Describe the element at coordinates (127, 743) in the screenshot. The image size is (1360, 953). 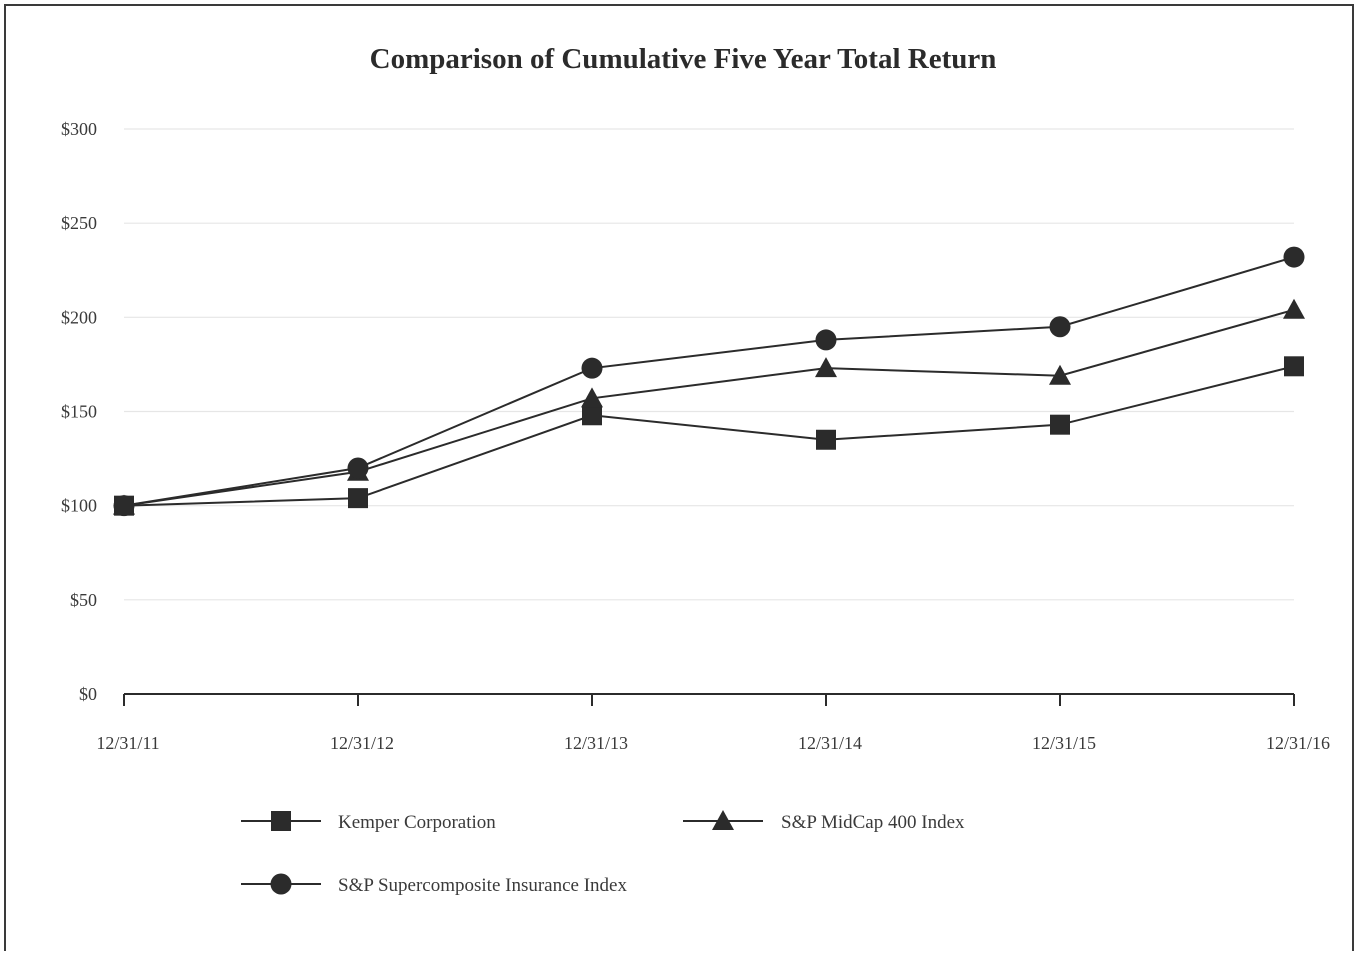
I see `x-tick-label: 12/31/11` at that location.